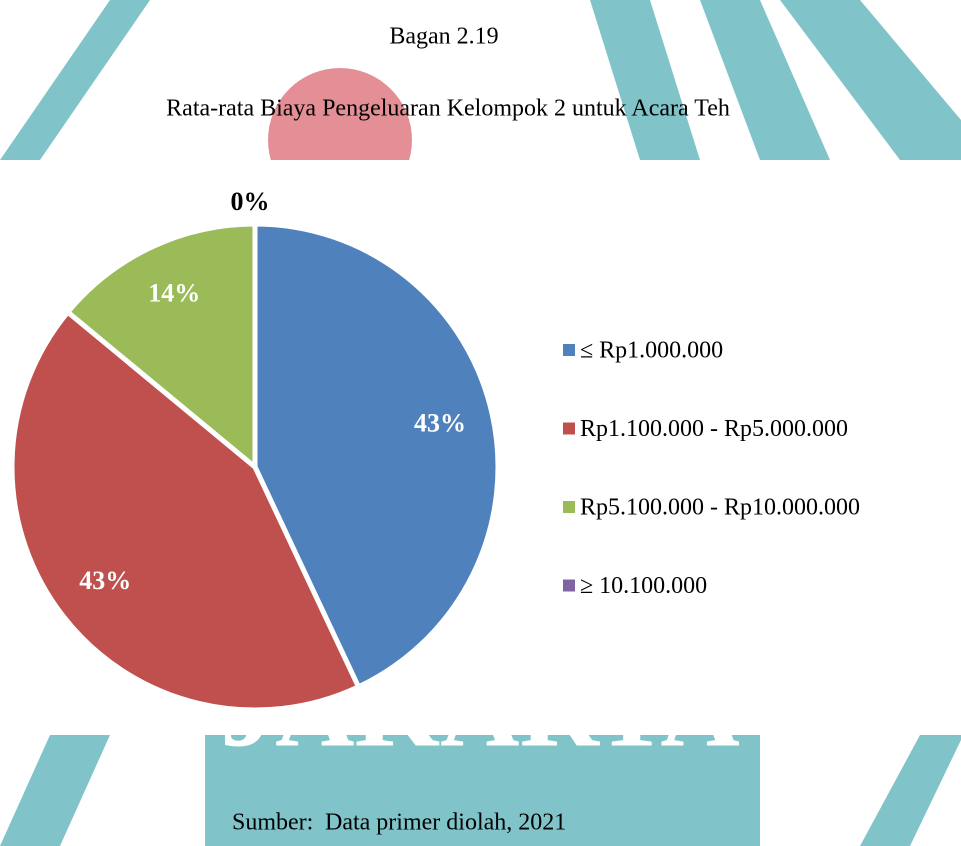 This screenshot has width=961, height=846. Describe the element at coordinates (445, 823) in the screenshot. I see `source: Data primer diolah, 2021` at that location.